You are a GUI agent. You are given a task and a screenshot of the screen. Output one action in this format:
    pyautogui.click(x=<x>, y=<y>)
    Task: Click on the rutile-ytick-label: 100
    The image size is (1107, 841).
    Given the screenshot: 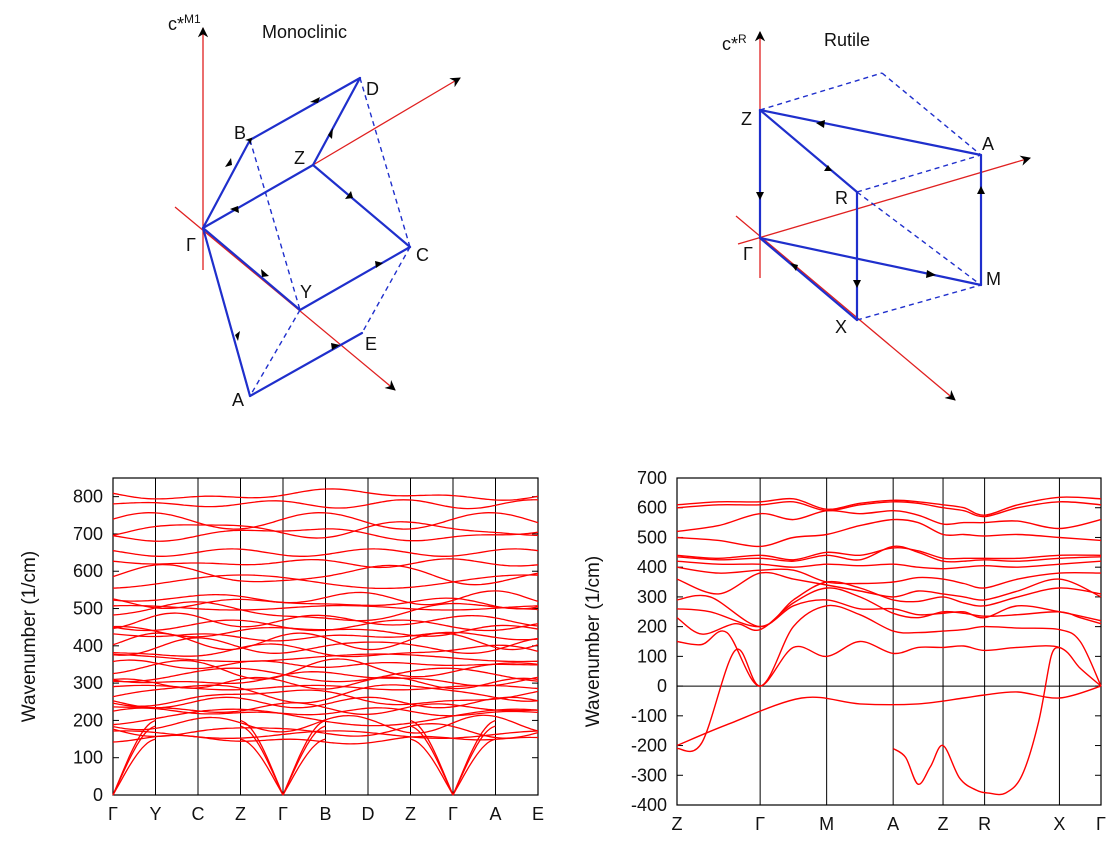 What is the action you would take?
    pyautogui.click(x=652, y=656)
    